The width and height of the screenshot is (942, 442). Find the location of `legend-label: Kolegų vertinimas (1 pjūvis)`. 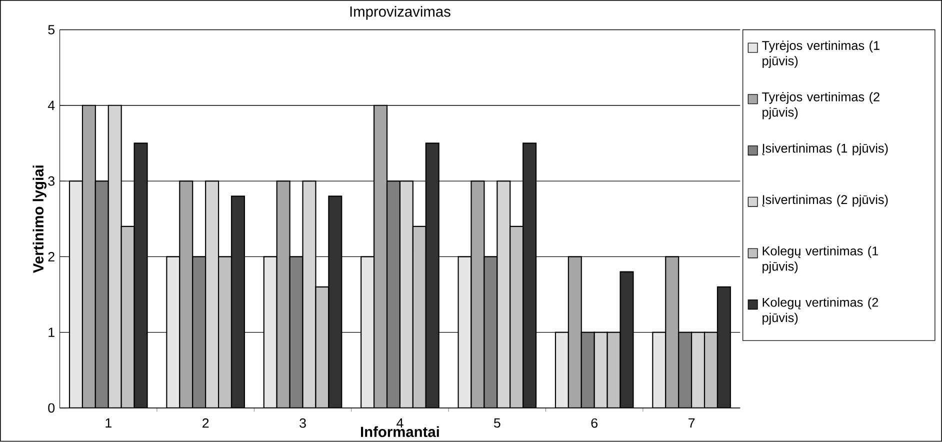

legend-label: Kolegų vertinimas (1 pjūvis) is located at coordinates (820, 260).